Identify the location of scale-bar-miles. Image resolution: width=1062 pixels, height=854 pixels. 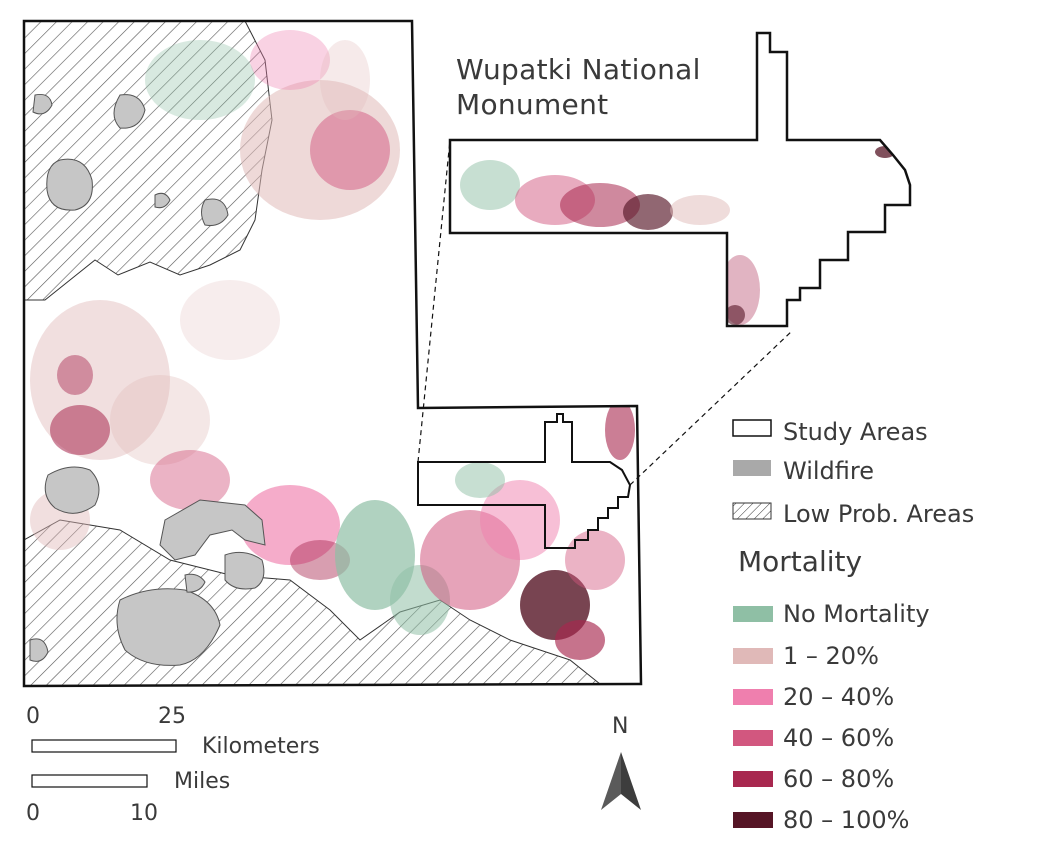
(89, 781).